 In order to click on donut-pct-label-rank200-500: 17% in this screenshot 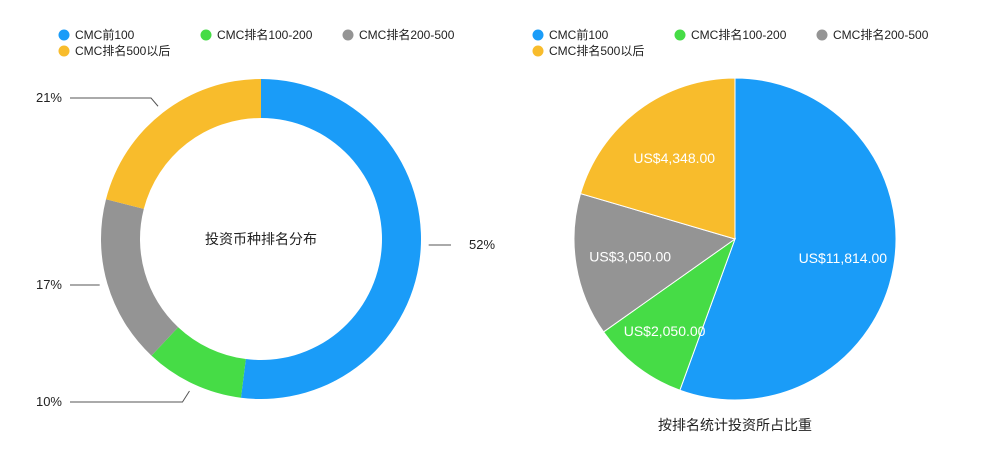, I will do `click(49, 284)`.